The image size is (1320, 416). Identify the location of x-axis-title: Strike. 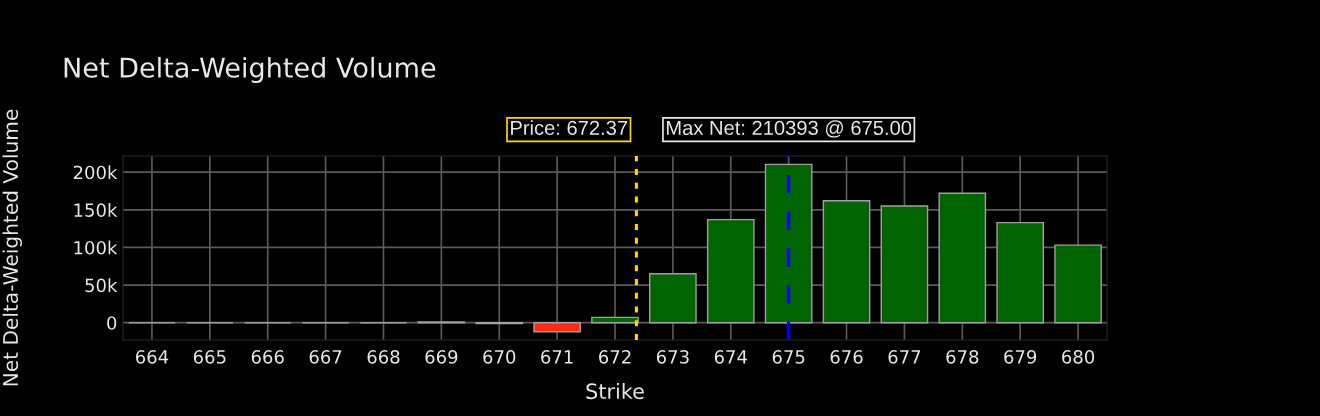
(615, 391).